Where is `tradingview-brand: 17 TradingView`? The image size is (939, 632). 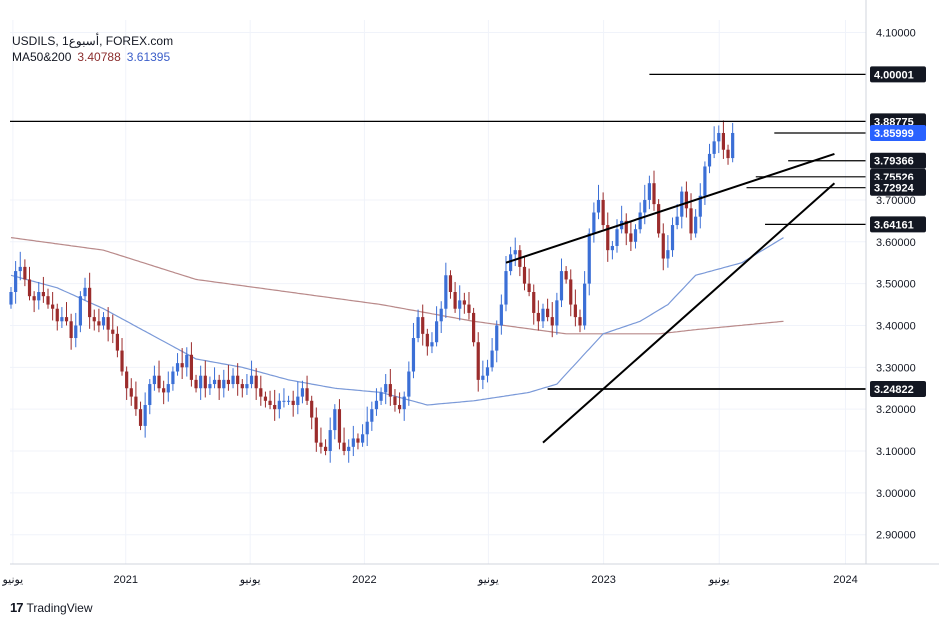
tradingview-brand: 17 TradingView is located at coordinates (51, 607).